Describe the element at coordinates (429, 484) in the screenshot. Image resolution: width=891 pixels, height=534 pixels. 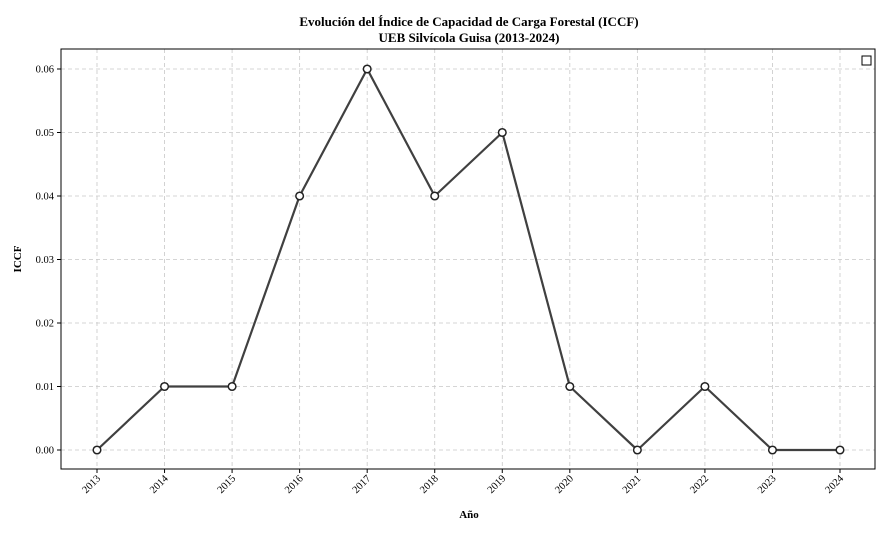
I see `x-tick-label: 2018` at that location.